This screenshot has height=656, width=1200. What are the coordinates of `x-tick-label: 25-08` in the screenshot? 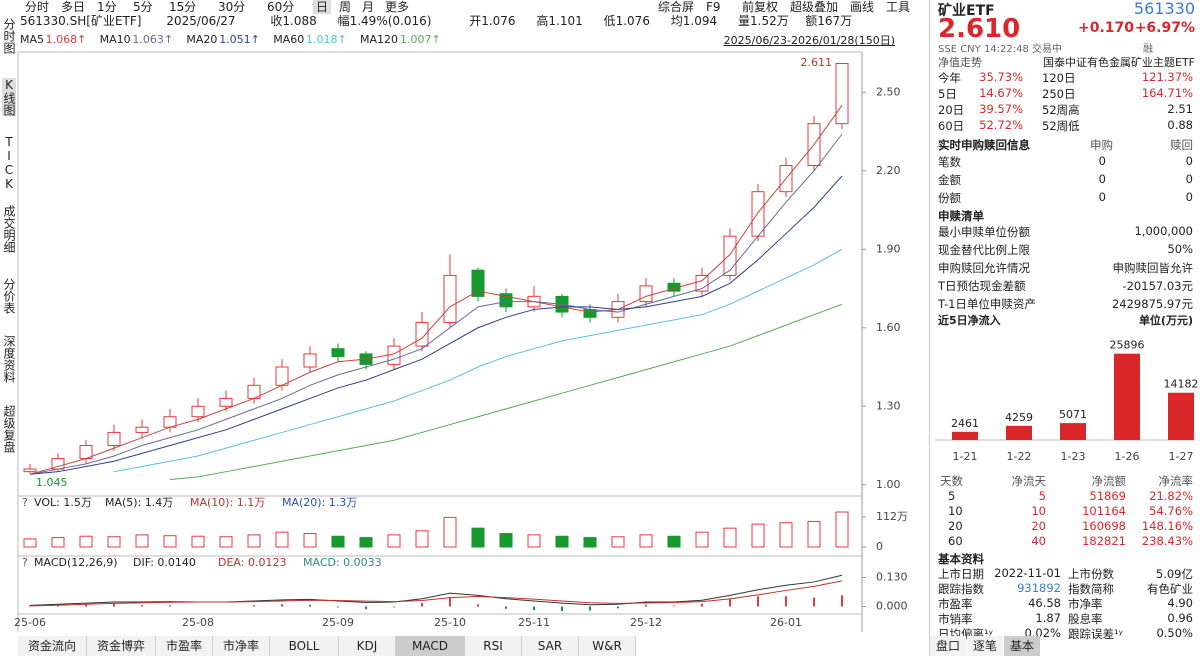 It's located at (198, 622).